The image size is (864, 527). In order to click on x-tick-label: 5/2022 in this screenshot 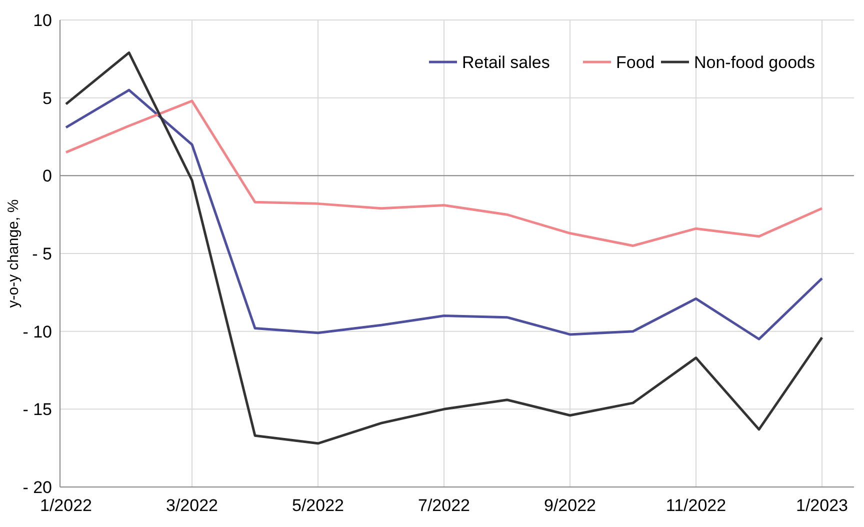, I will do `click(318, 505)`.